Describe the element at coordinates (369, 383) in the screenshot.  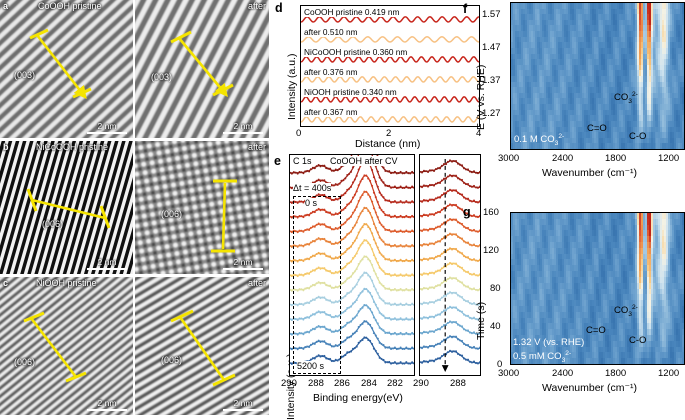
I see `panel-e-xtick-284: 284` at that location.